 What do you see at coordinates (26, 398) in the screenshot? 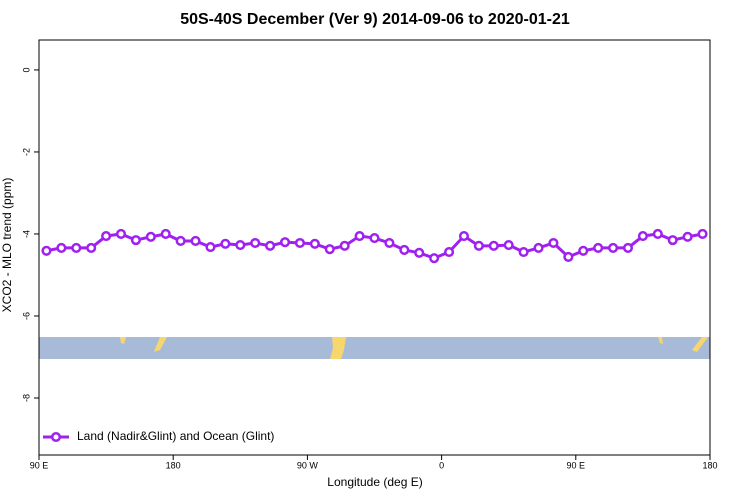
I see `y-tick-label: -8` at bounding box center [26, 398].